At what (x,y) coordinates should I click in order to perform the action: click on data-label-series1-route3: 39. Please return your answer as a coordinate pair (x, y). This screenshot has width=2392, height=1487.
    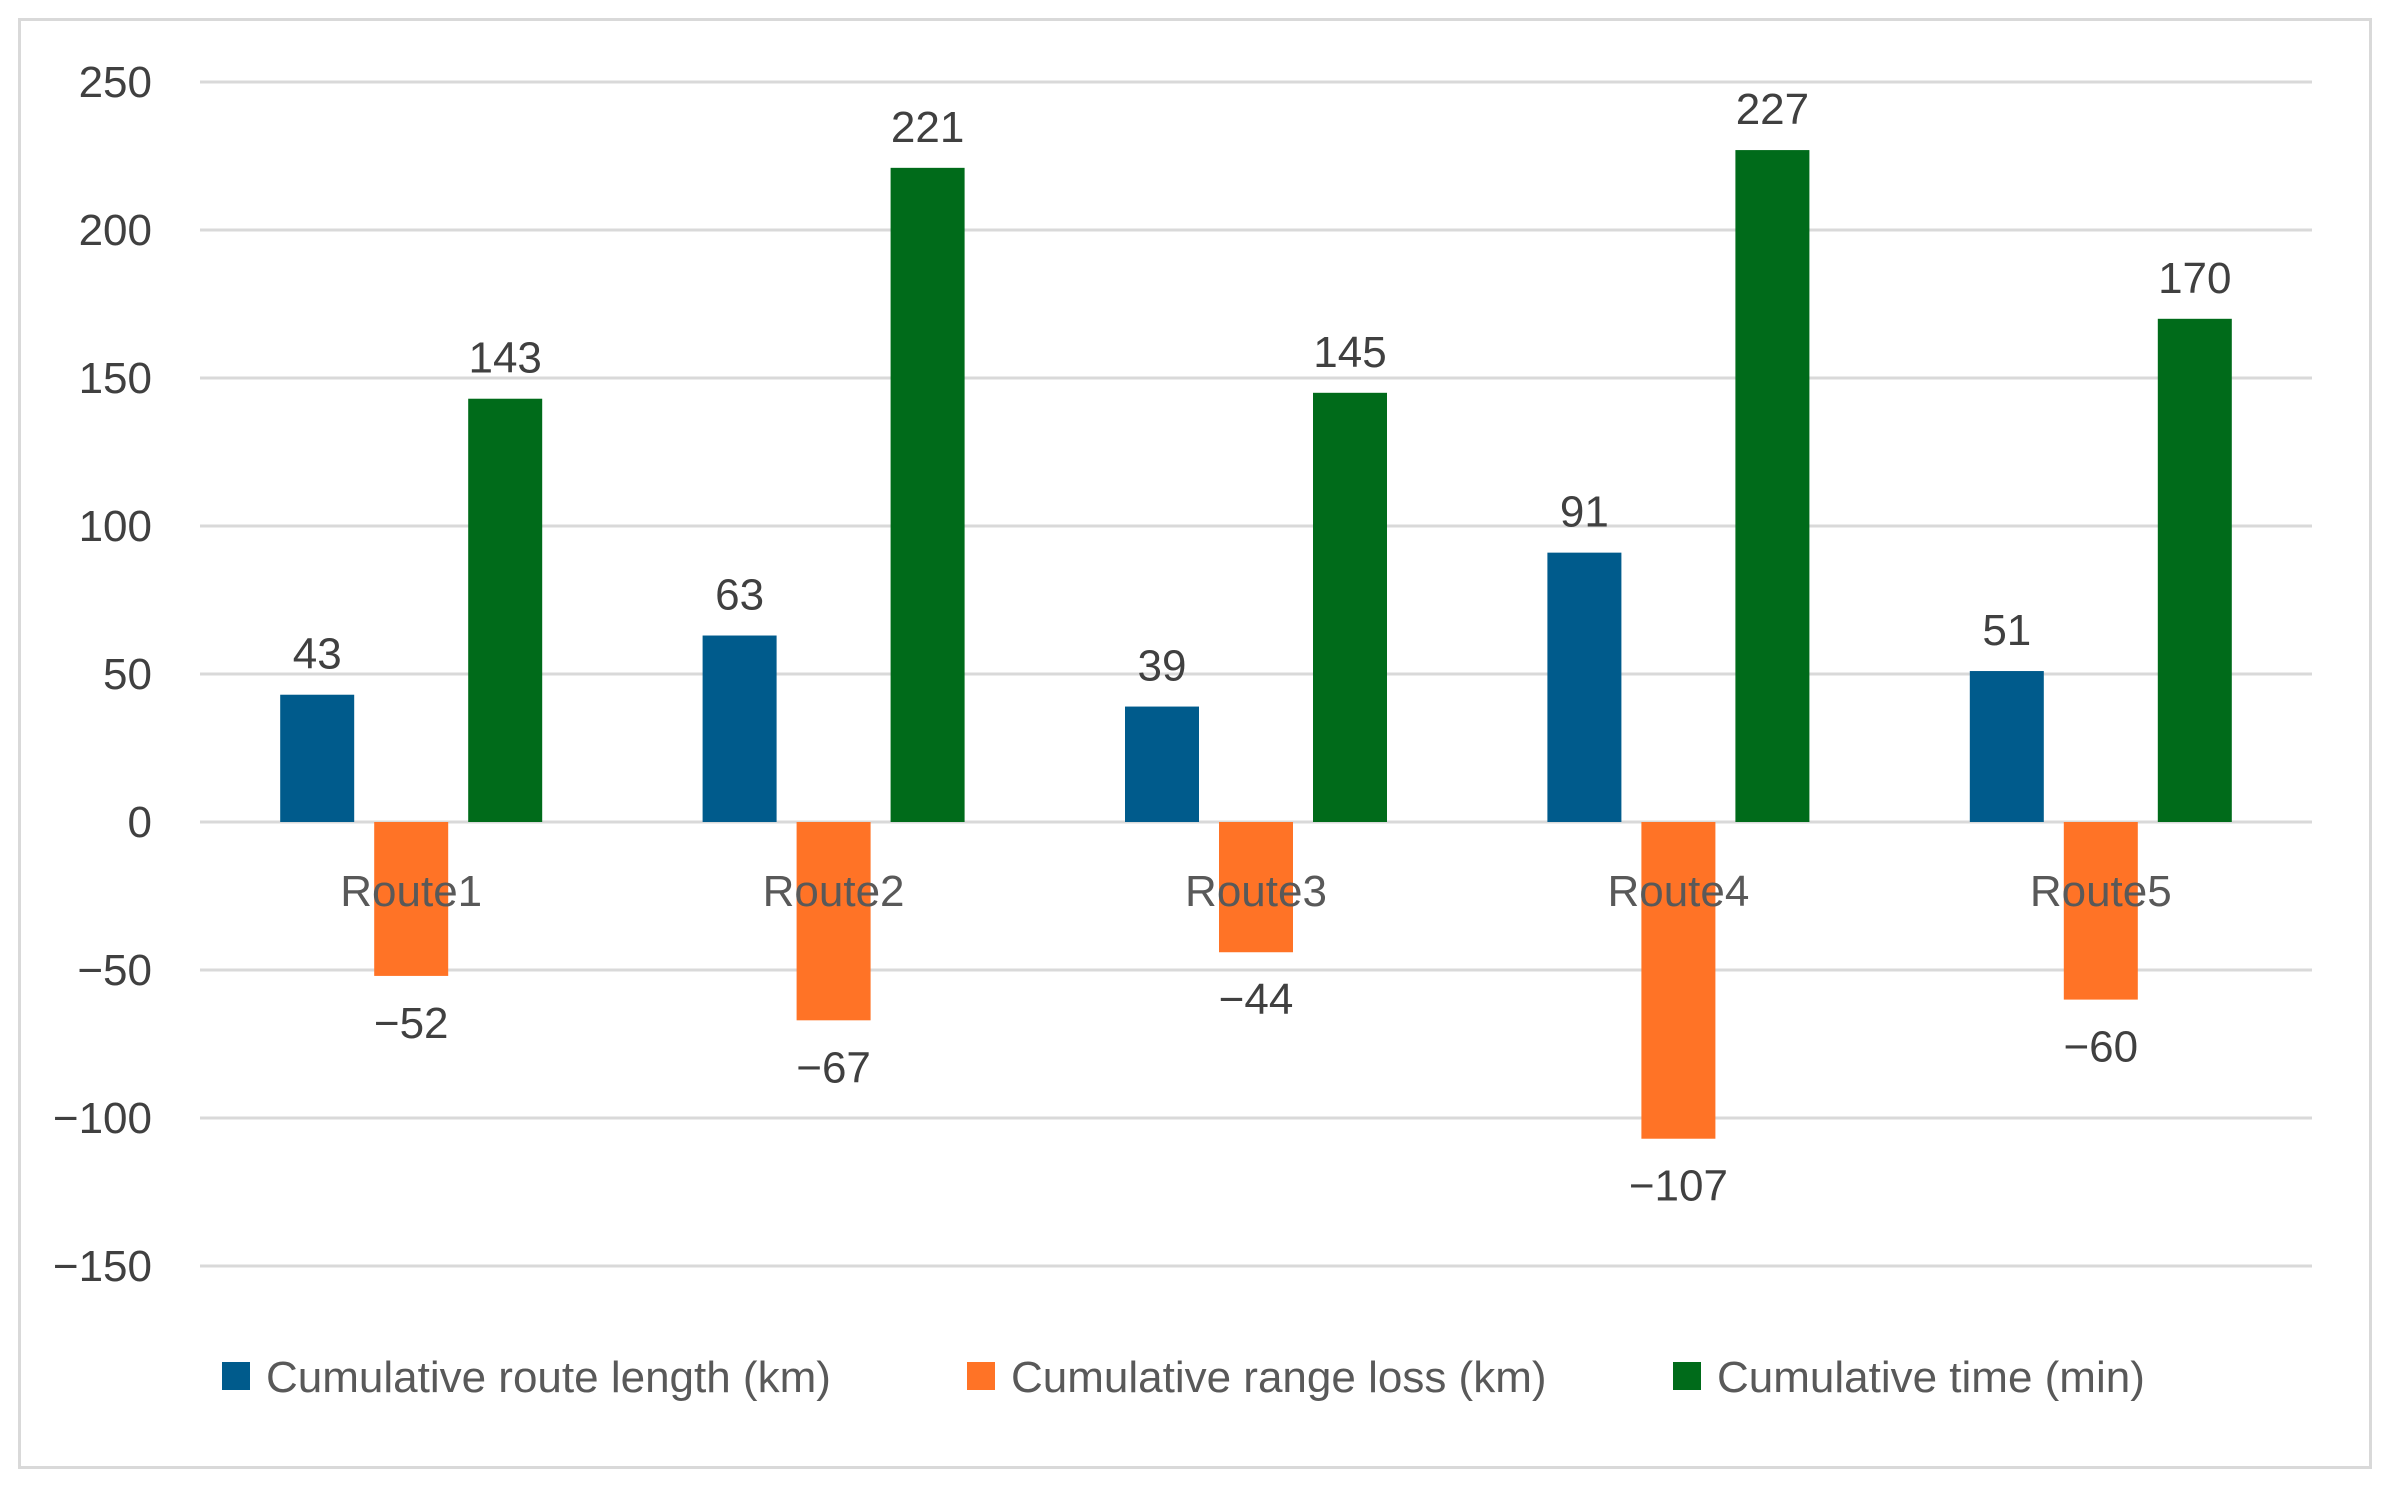
    Looking at the image, I should click on (1162, 666).